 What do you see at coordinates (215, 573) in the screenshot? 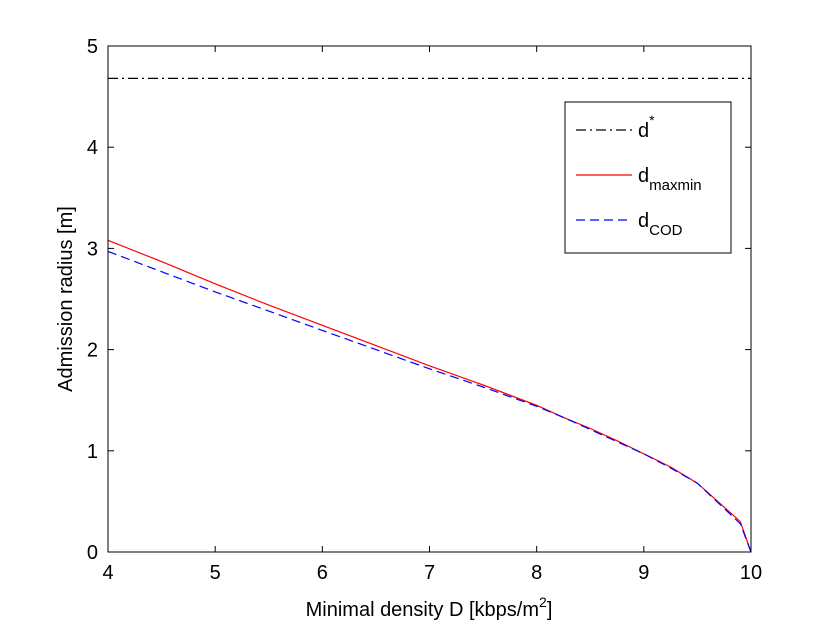
I see `x-tick-label: 5` at bounding box center [215, 573].